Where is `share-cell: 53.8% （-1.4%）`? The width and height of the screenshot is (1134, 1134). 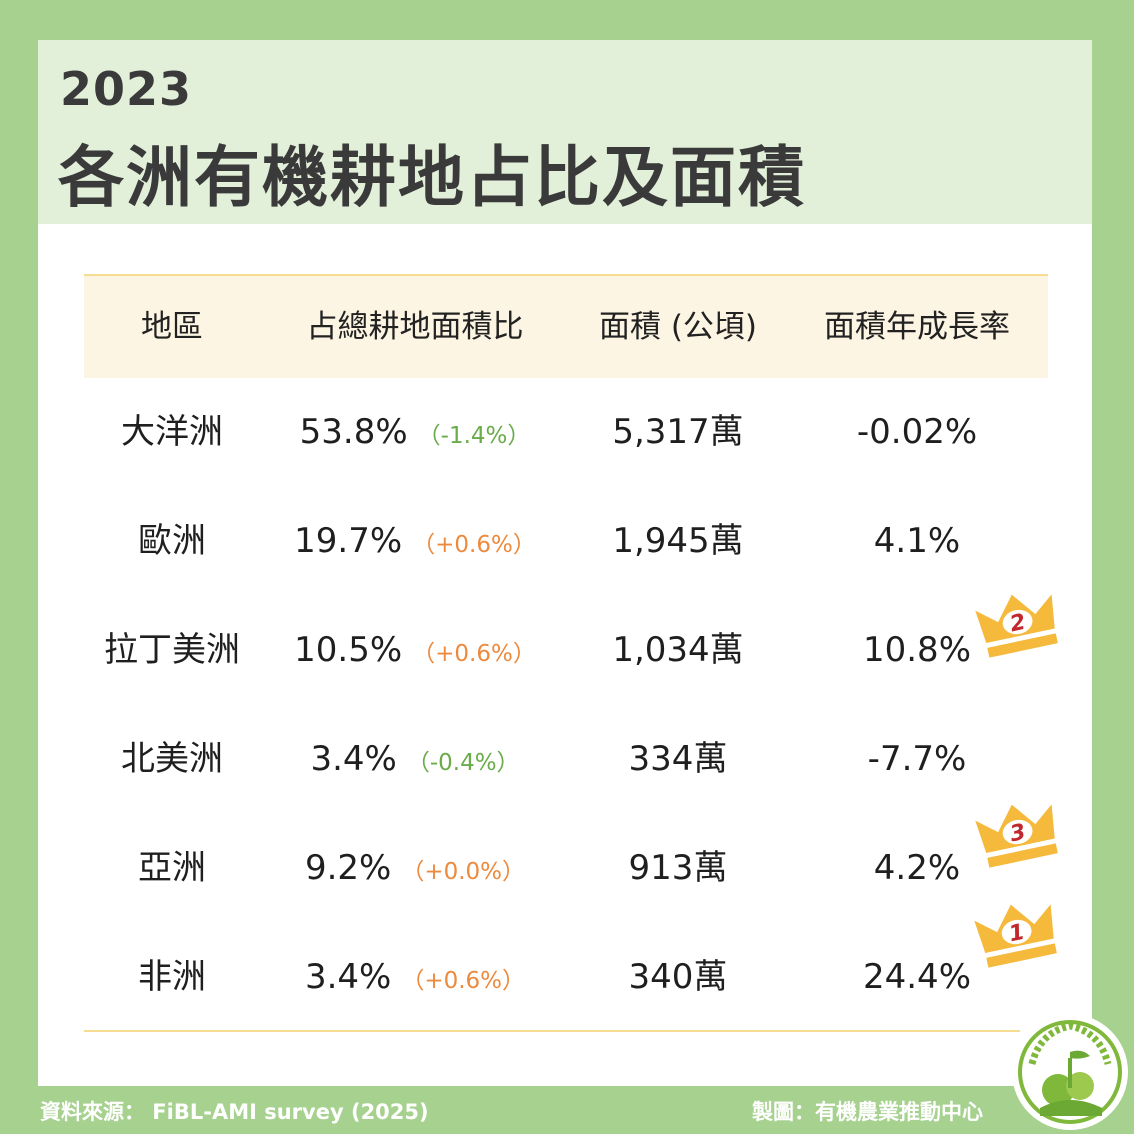 share-cell: 53.8% （-1.4%） is located at coordinates (415, 432).